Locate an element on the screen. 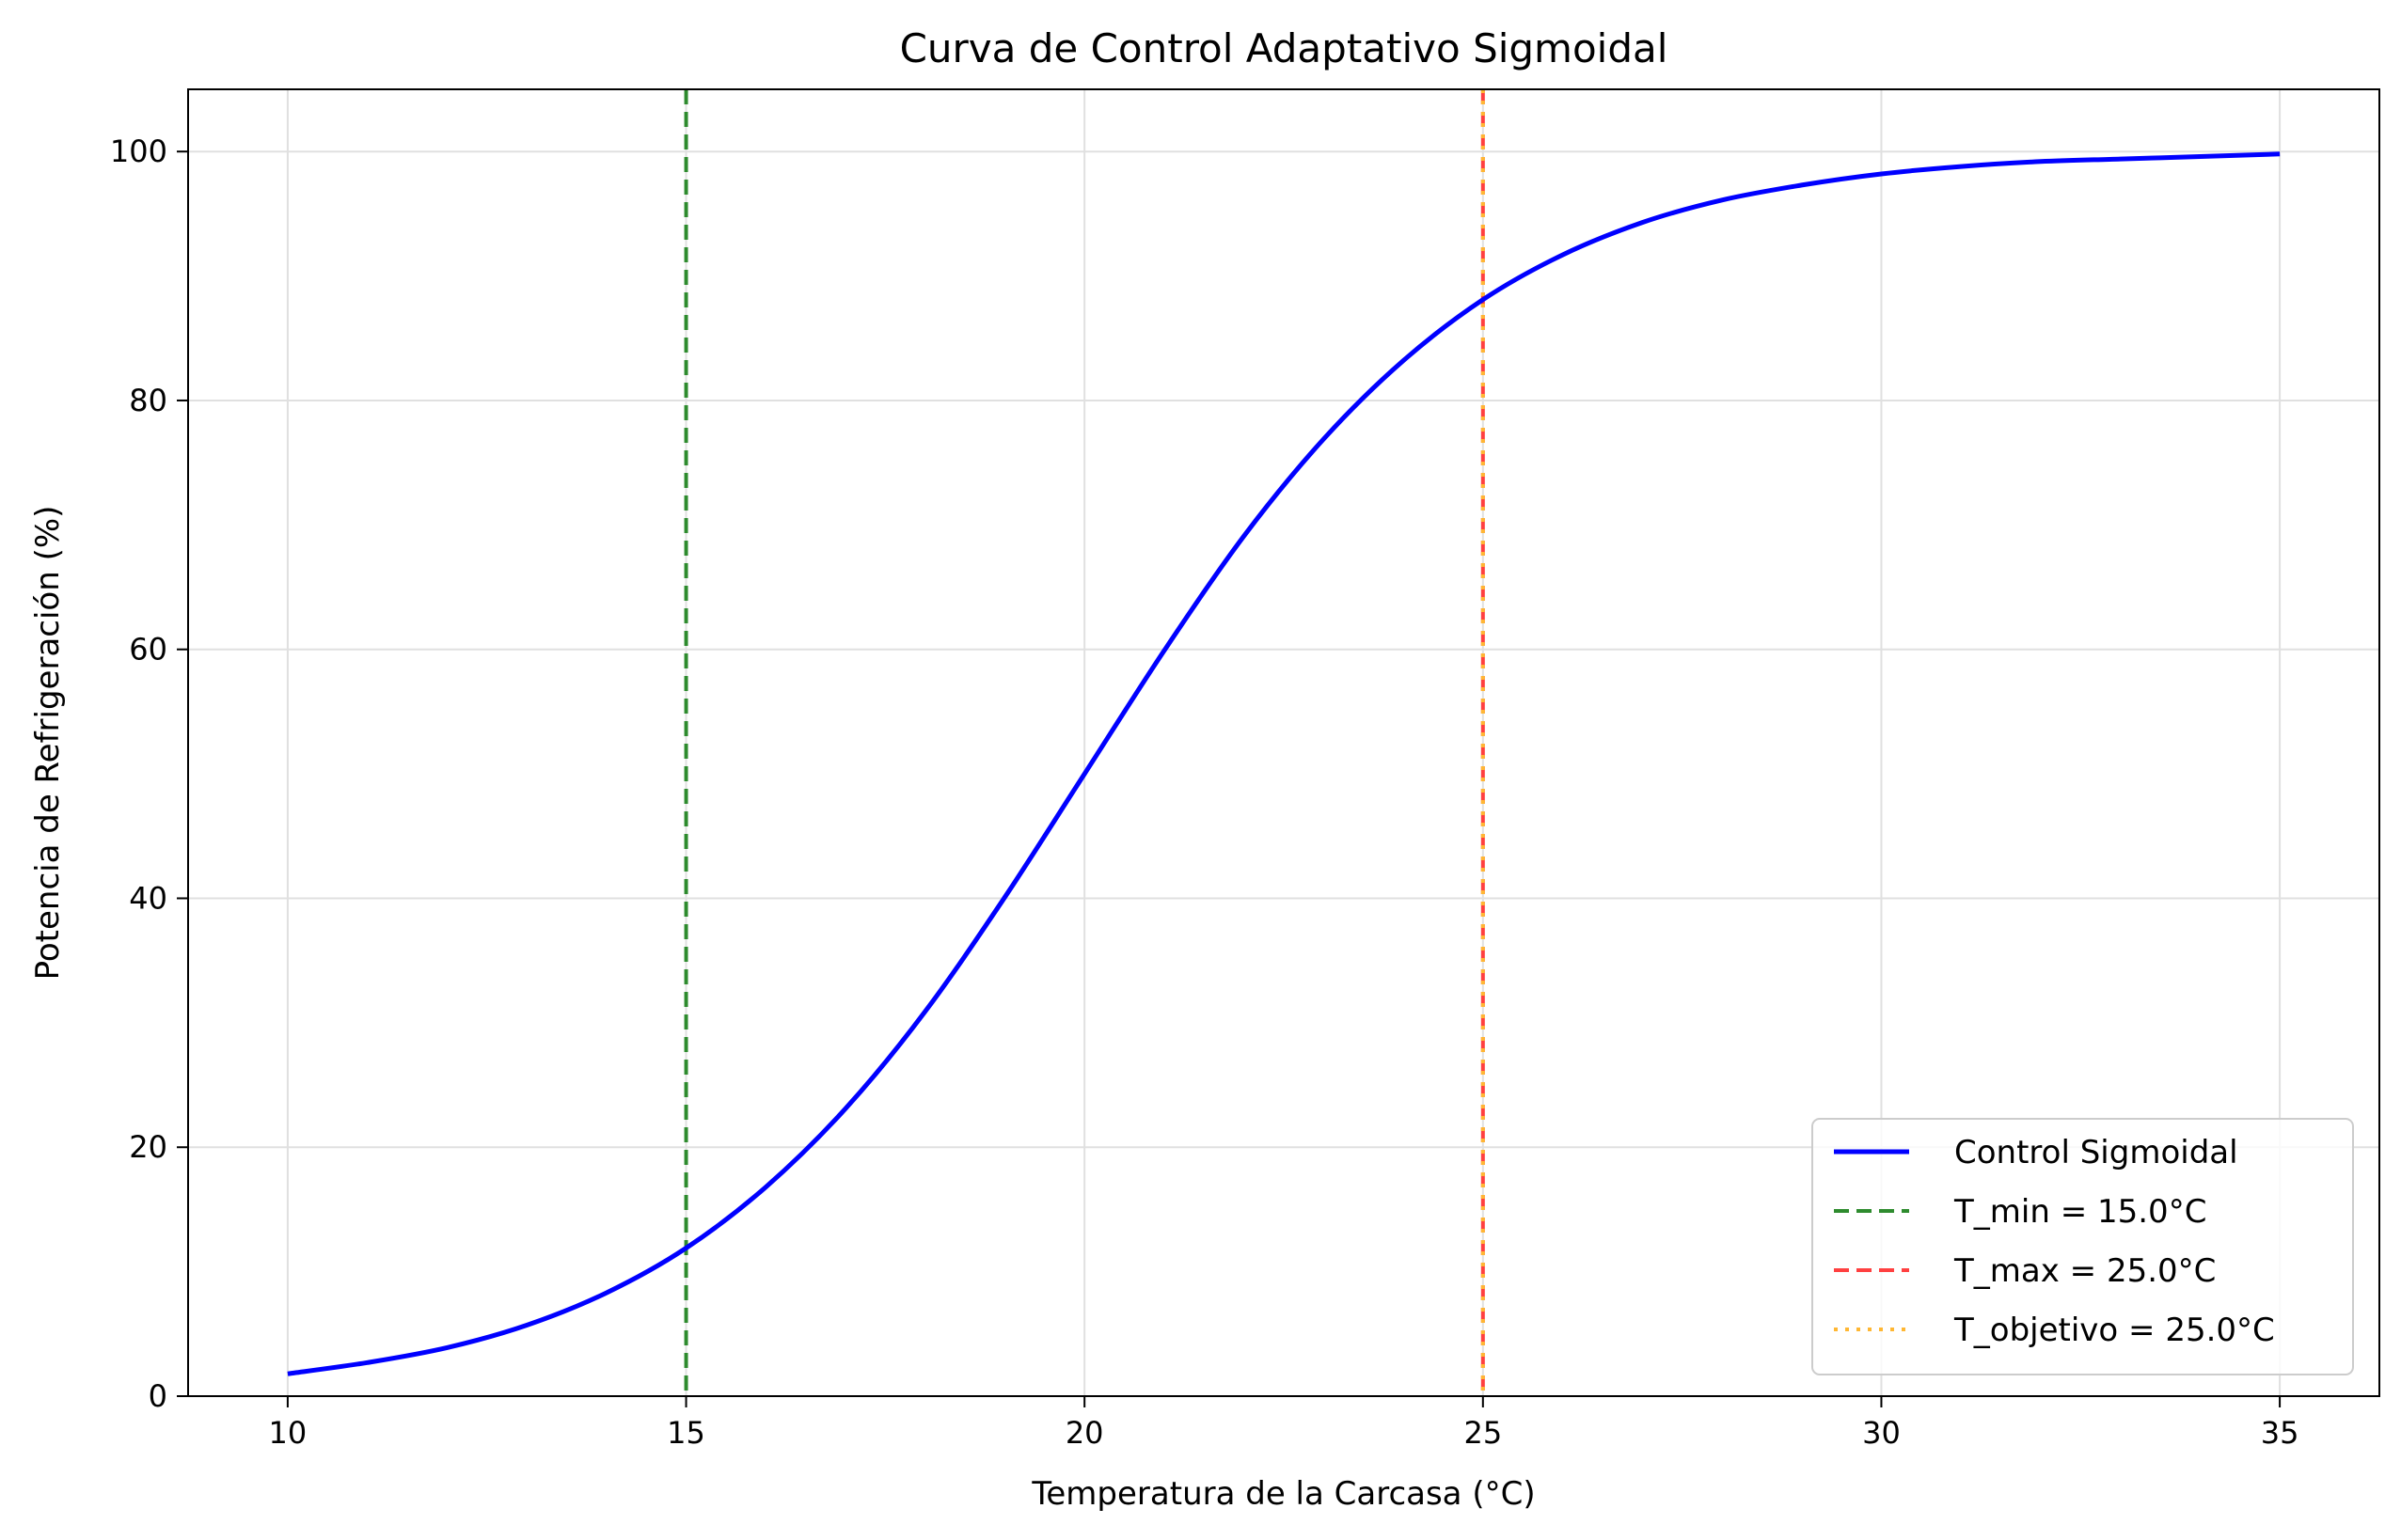  y-tick-label: 60 is located at coordinates (148, 650).